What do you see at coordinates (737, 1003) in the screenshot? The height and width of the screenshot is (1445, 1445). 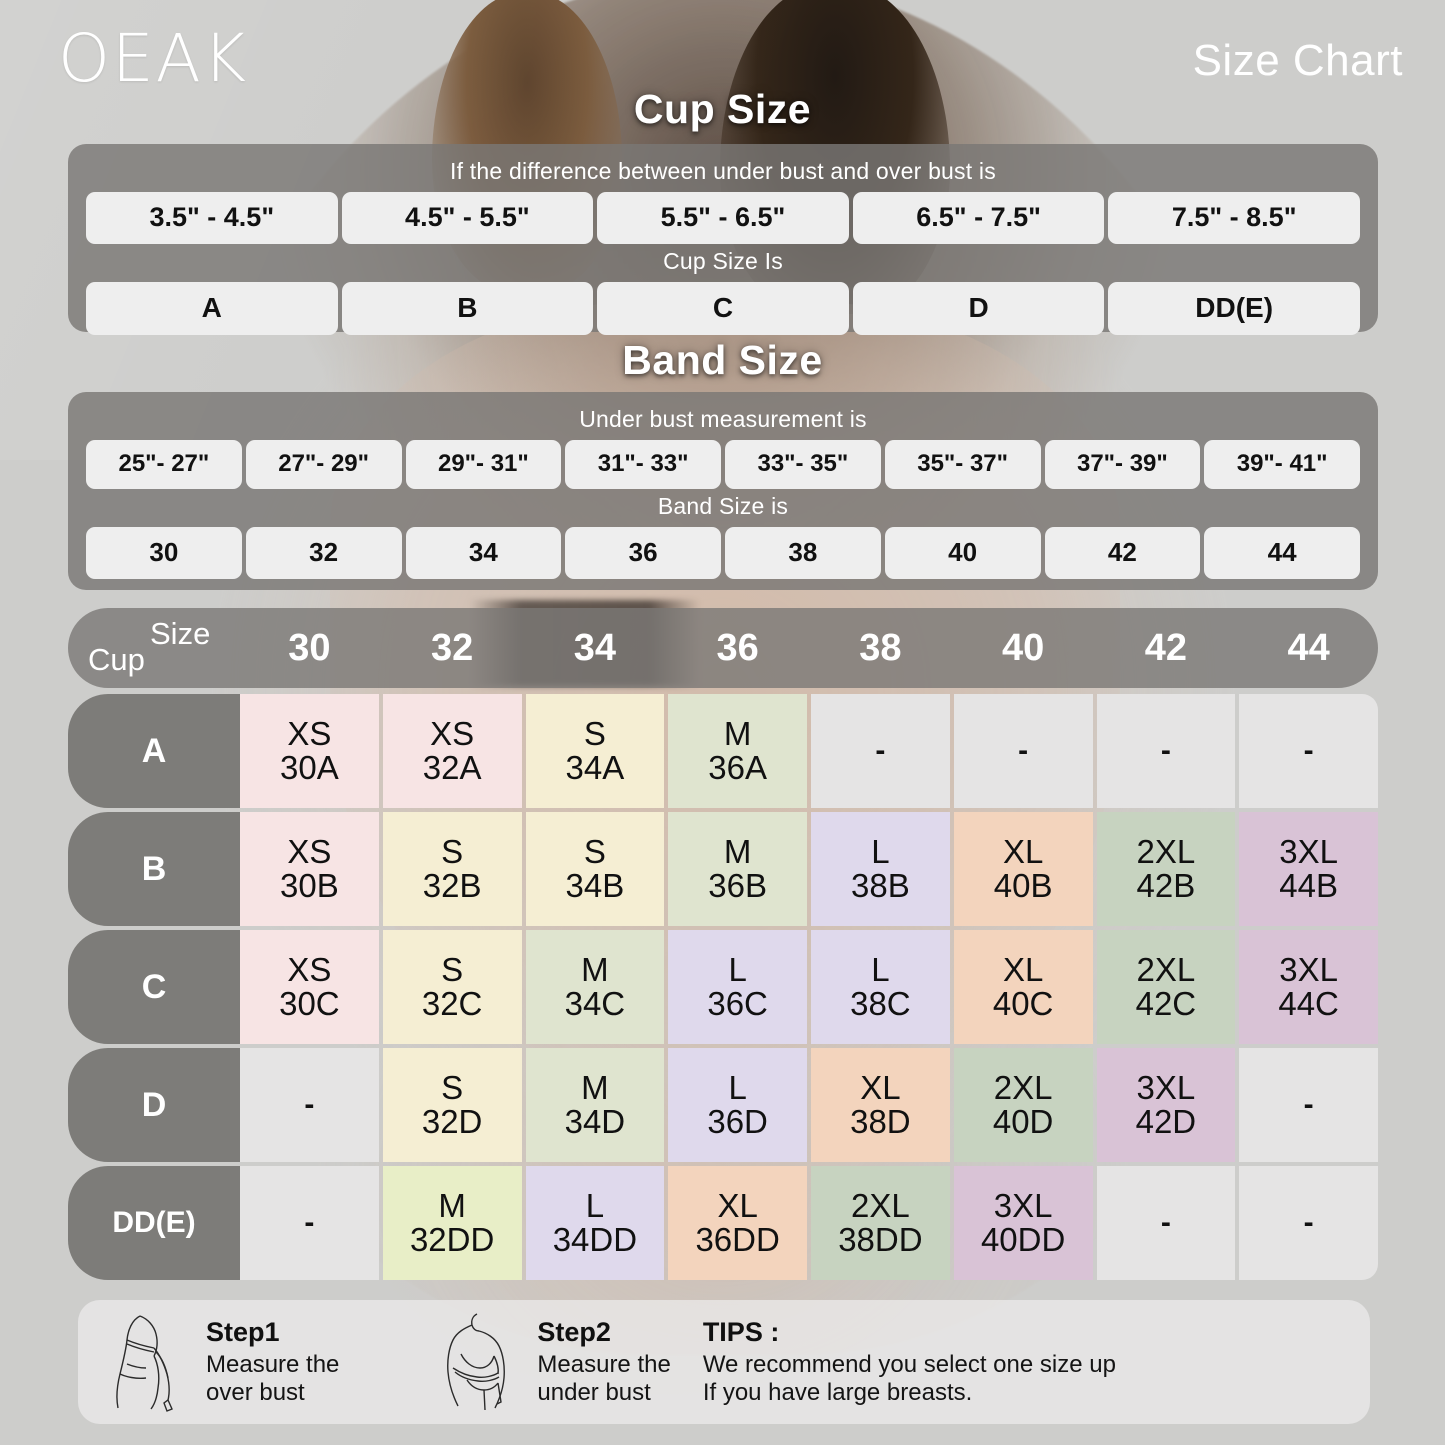 I see `cell-size-code: 36C` at bounding box center [737, 1003].